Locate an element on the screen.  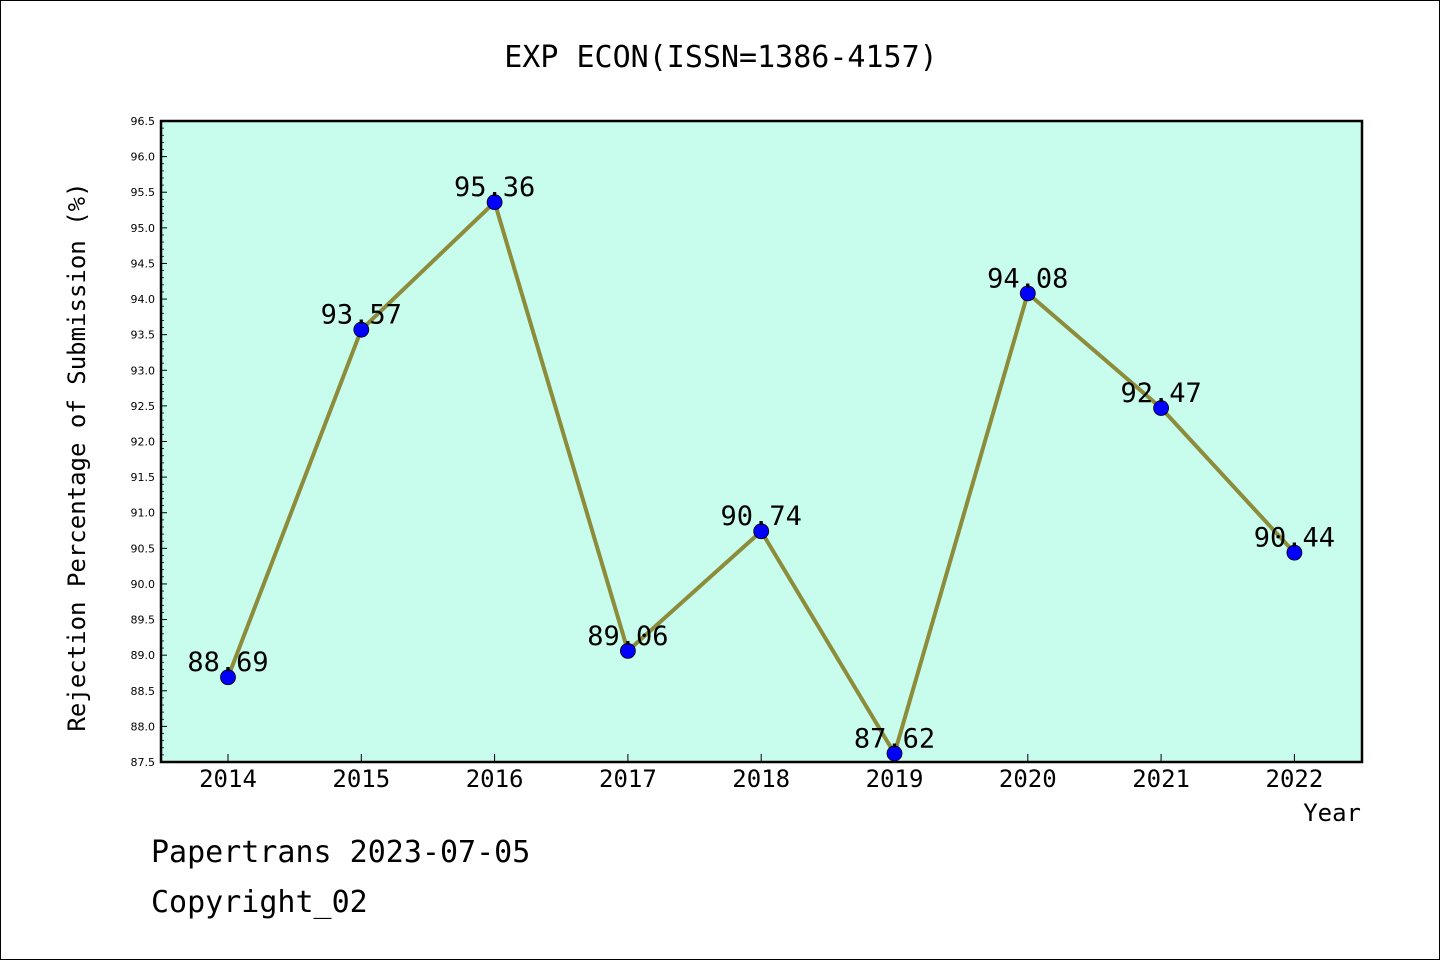
x-axis-label: Year is located at coordinates (1332, 813).